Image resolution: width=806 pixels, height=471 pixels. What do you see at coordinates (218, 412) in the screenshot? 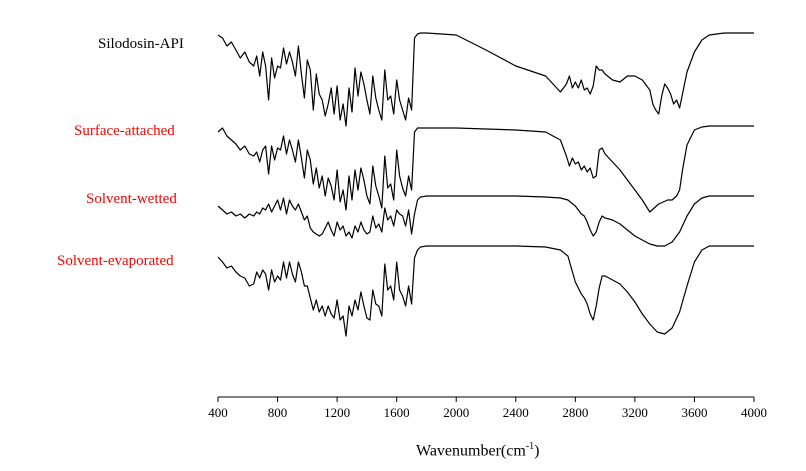
I see `x-tick-label: 400` at bounding box center [218, 412].